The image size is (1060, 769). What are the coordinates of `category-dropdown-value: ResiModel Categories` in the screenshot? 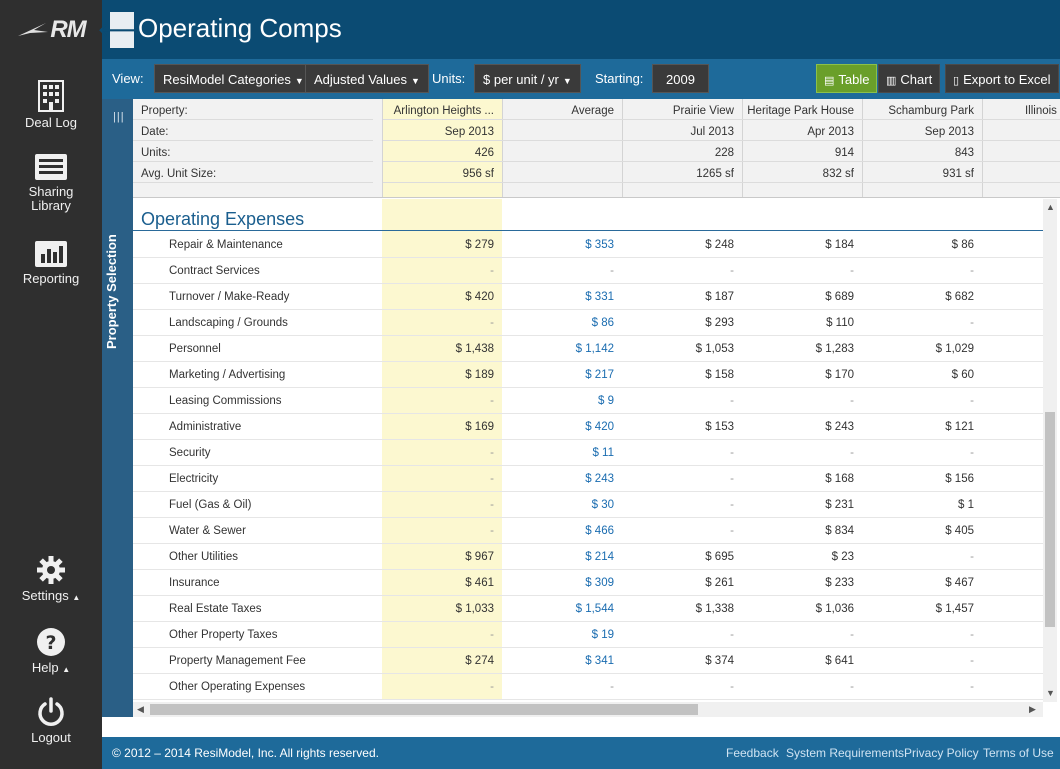 It's located at (227, 79).